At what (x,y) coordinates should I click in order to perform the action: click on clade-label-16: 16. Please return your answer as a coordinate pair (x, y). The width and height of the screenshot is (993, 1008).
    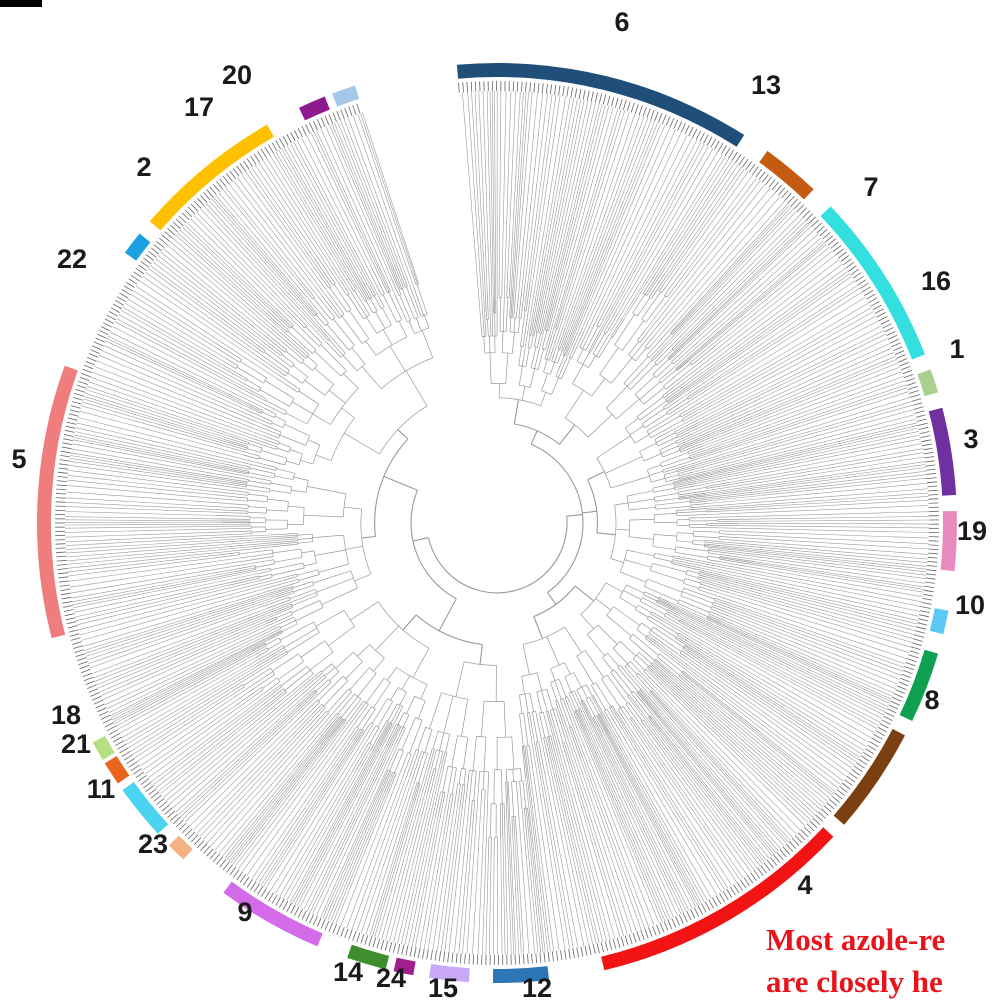
    Looking at the image, I should click on (936, 281).